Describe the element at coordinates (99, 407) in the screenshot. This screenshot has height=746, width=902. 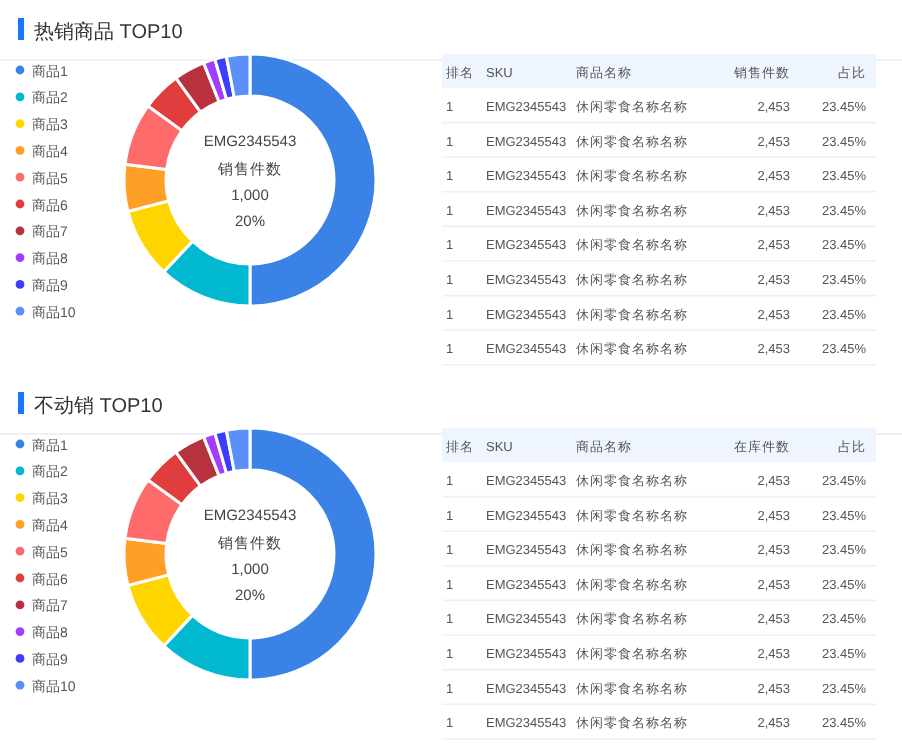
I see `chart-title: 不动销 TOP10` at that location.